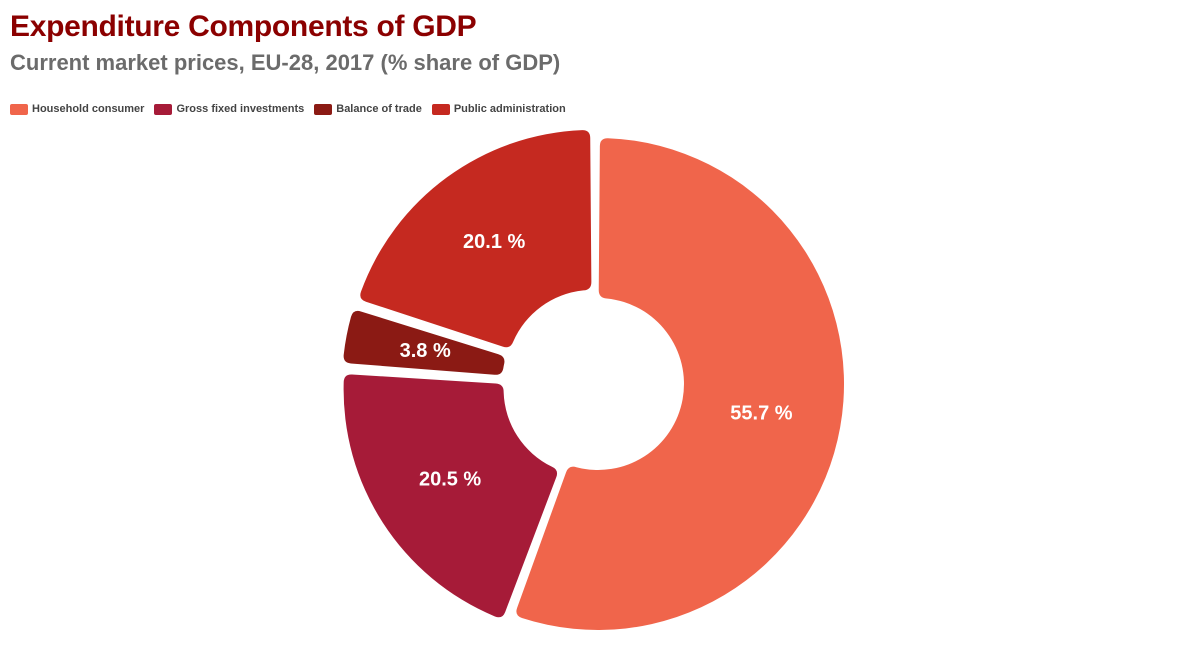  What do you see at coordinates (450, 496) in the screenshot?
I see `slice-gross-fixed-investments` at bounding box center [450, 496].